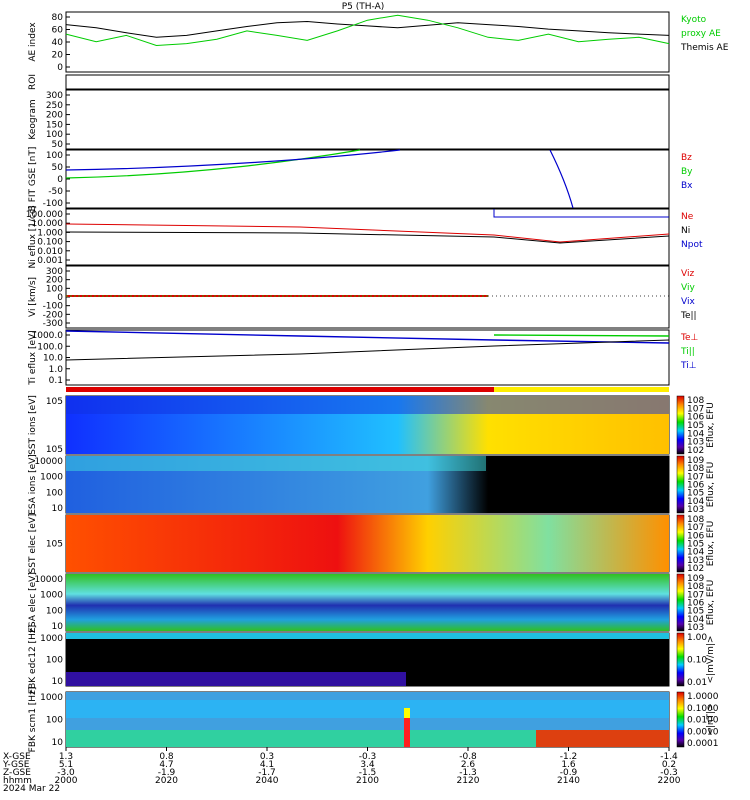  I want to click on ytick-label: 150, so click(54, 125).